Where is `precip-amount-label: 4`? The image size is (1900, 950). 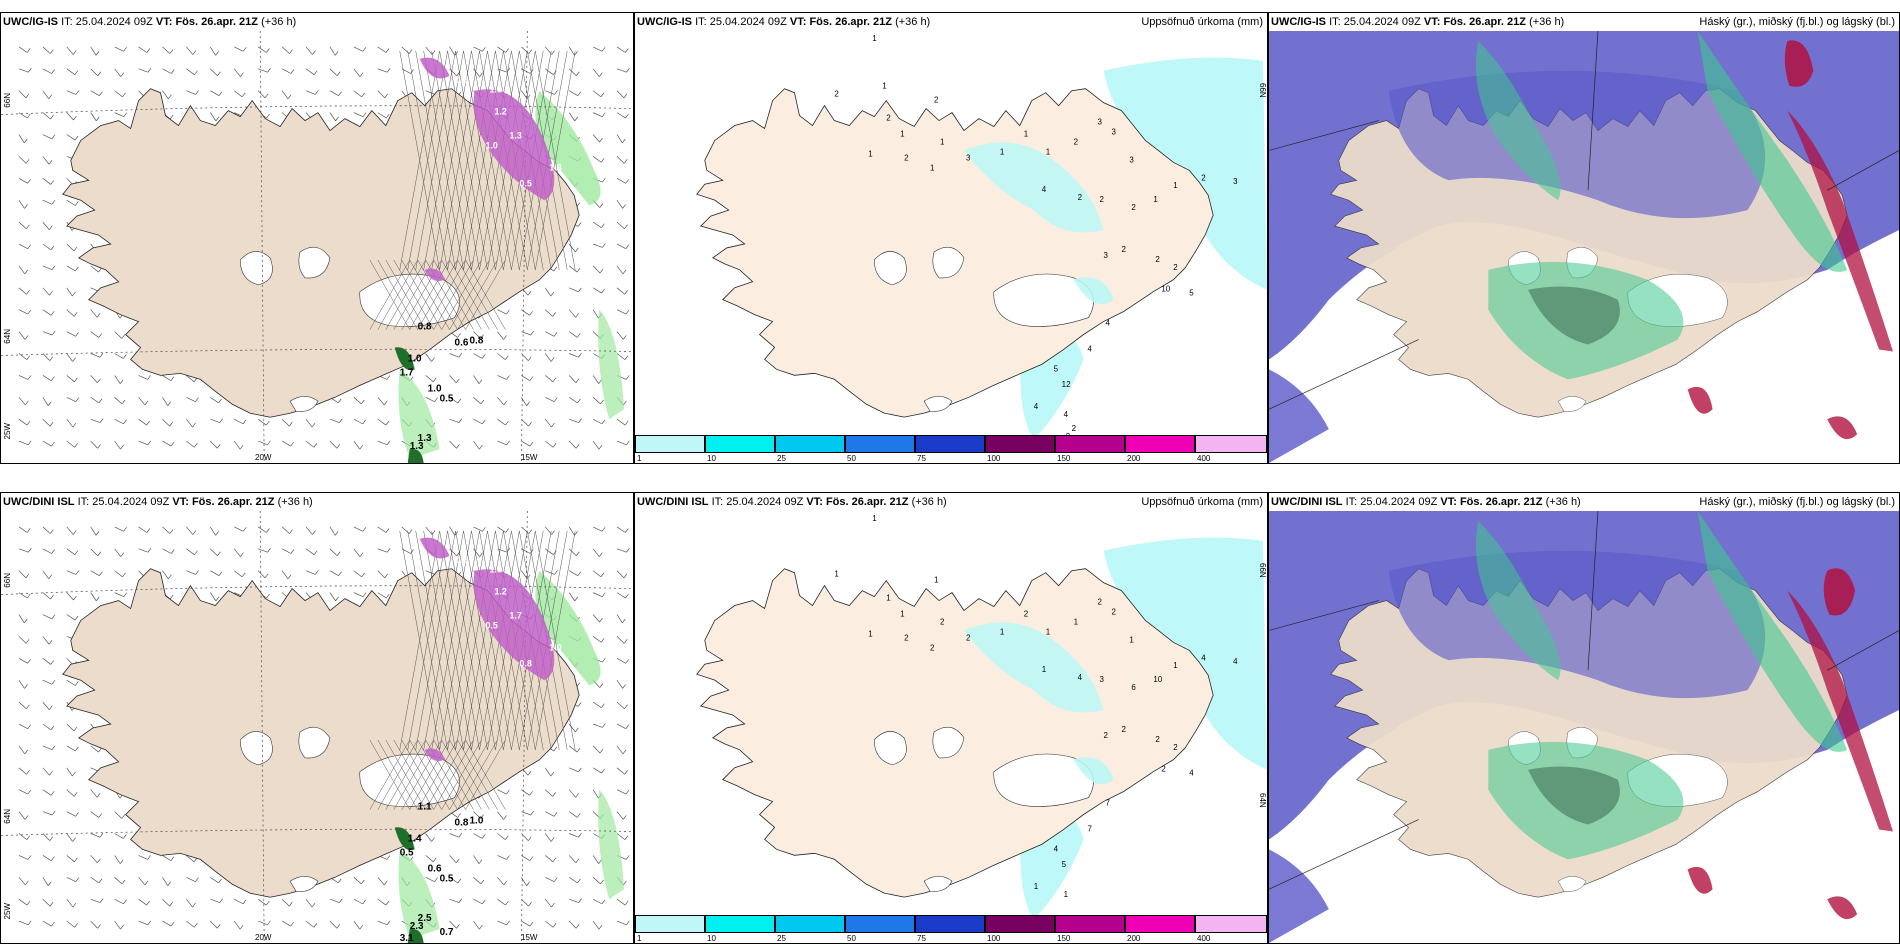 precip-amount-label: 4 is located at coordinates (1044, 189).